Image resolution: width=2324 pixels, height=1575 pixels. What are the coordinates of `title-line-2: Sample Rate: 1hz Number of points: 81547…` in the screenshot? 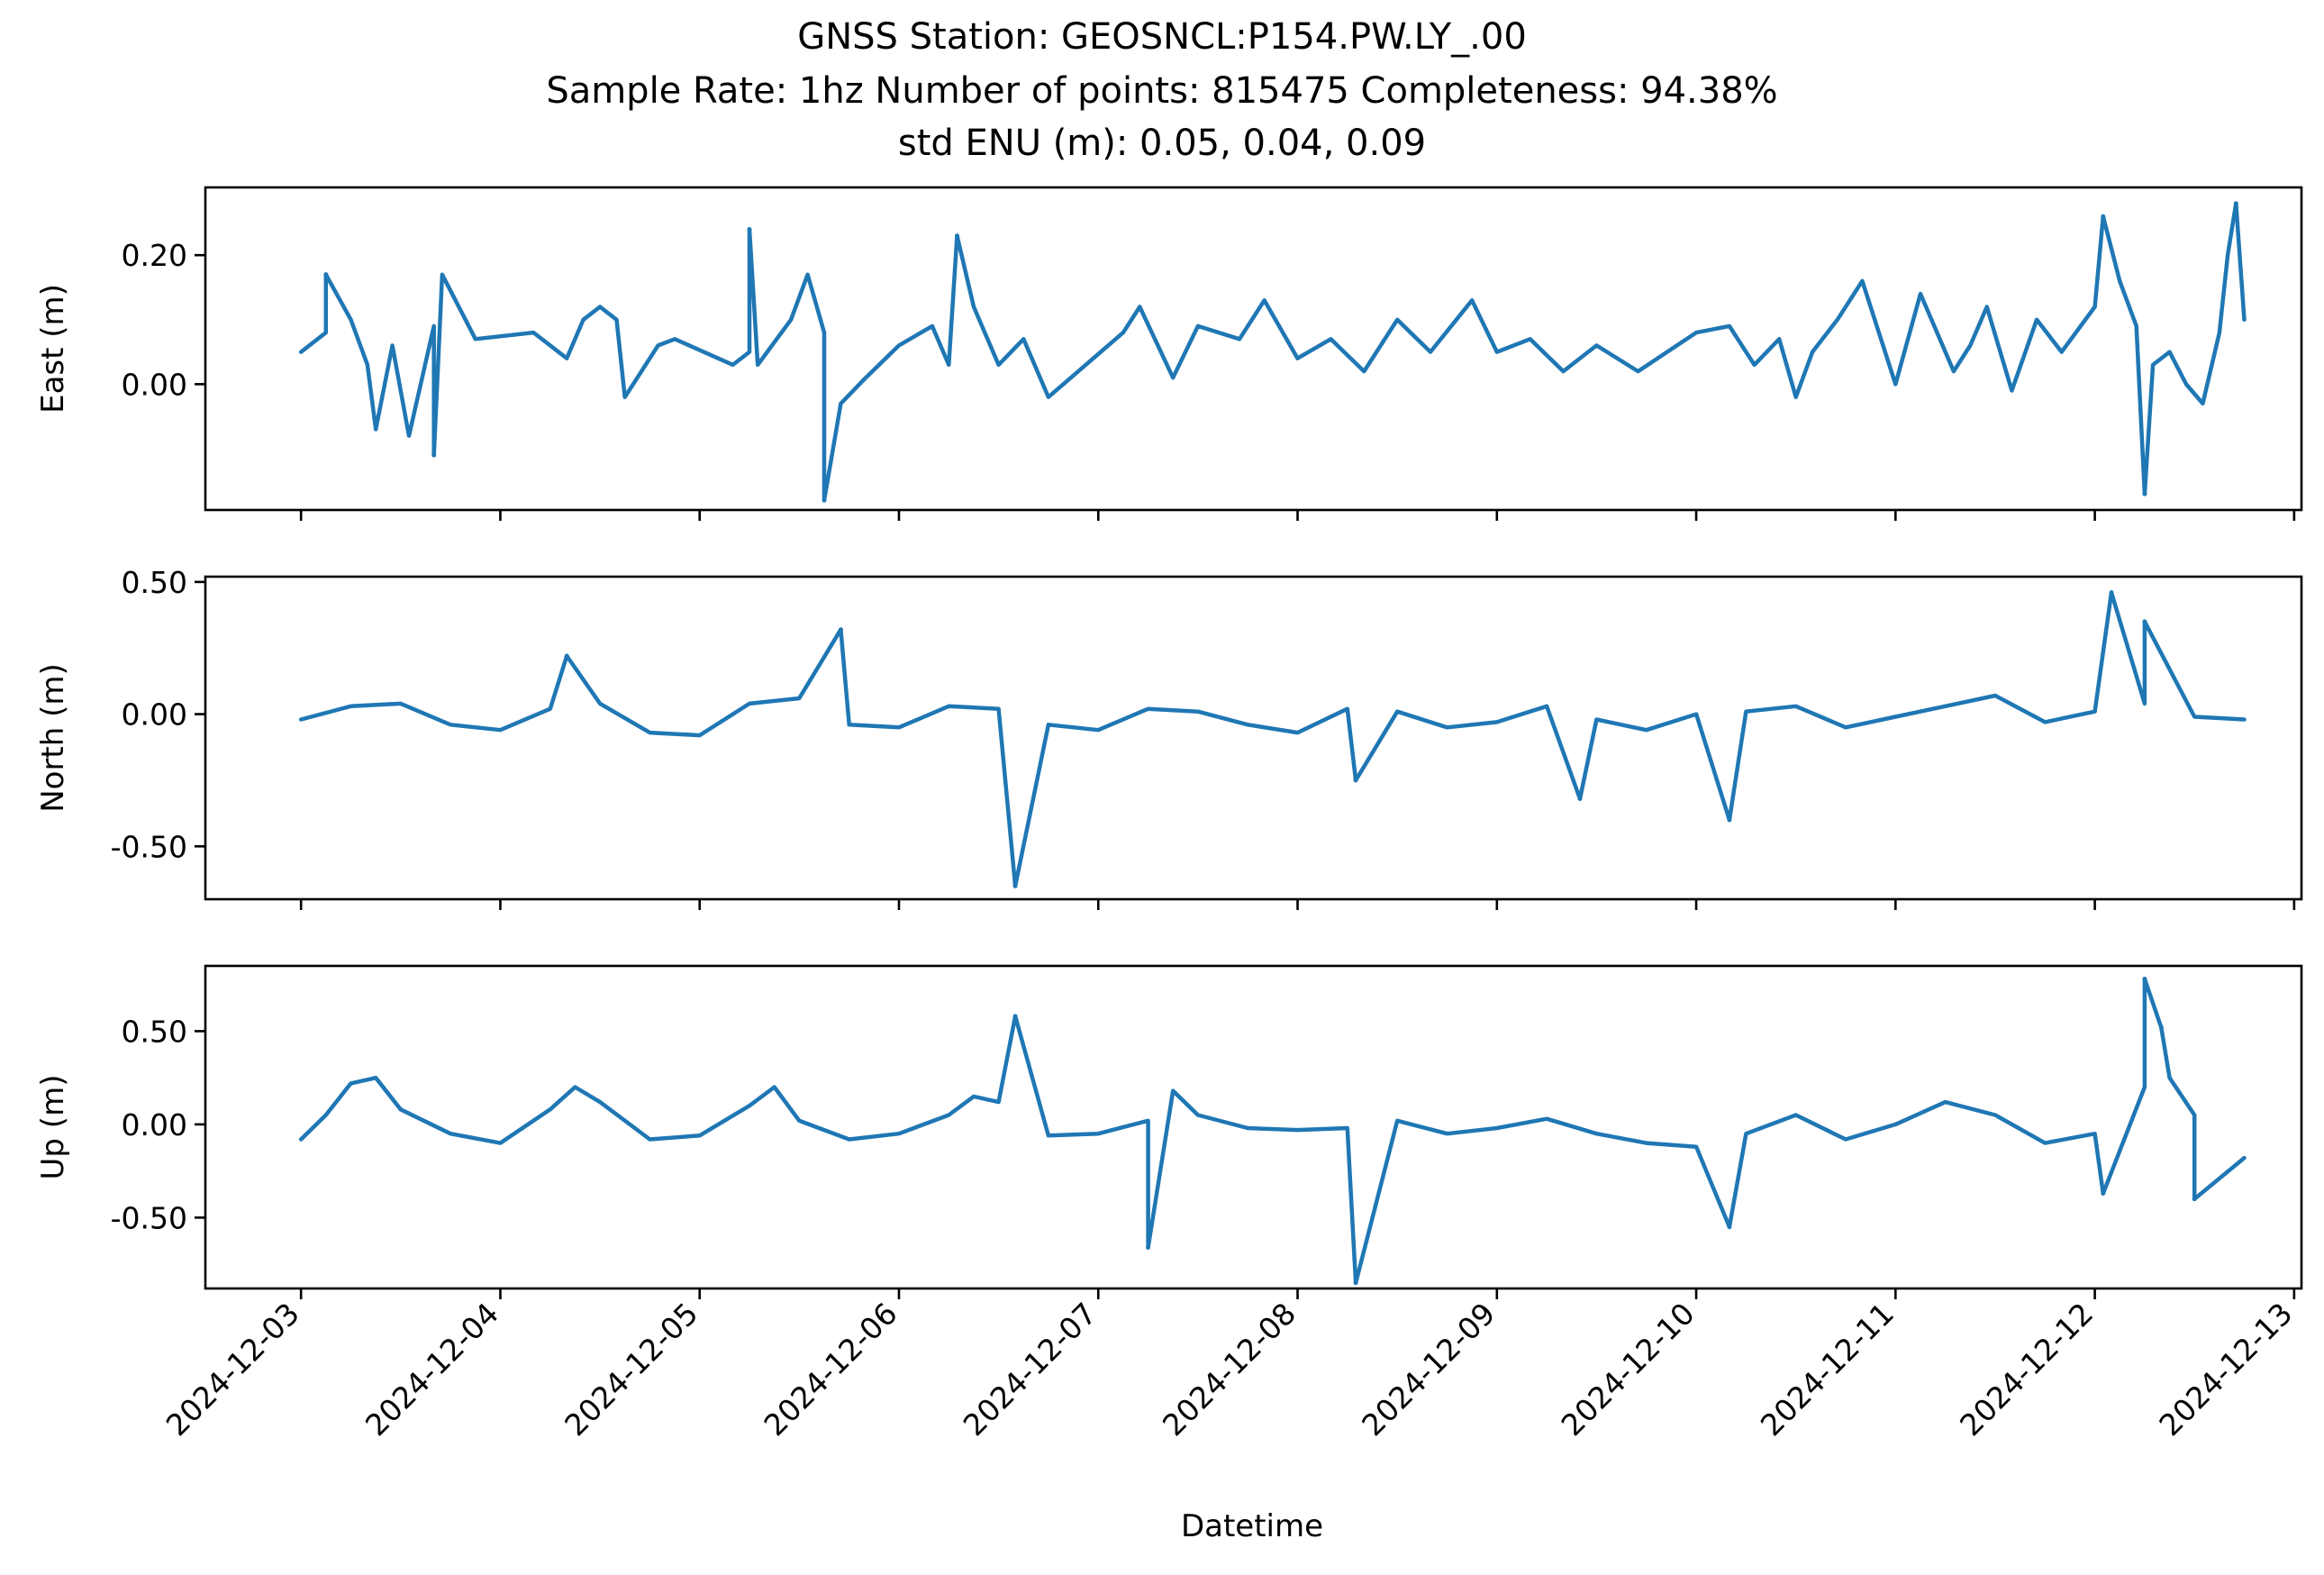 It's located at (1161, 91).